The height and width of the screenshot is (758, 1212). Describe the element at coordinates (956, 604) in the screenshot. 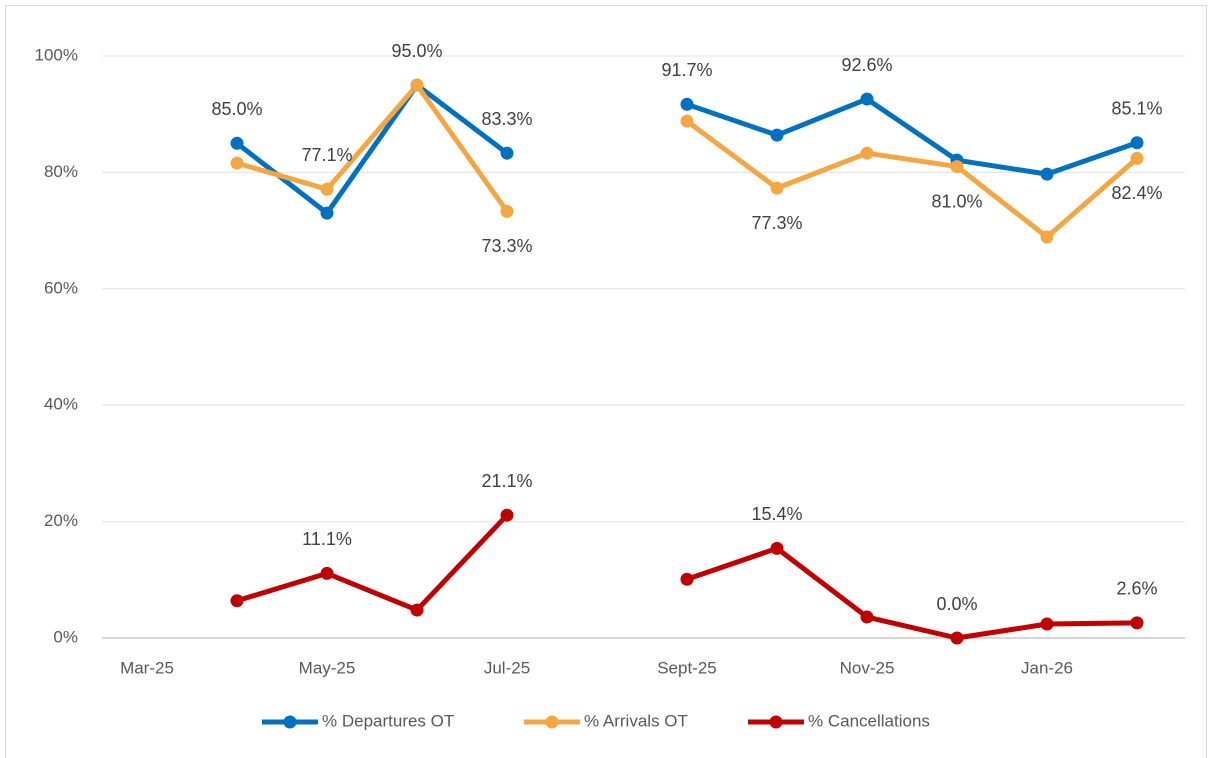

I see `data-label: 0.0%` at that location.